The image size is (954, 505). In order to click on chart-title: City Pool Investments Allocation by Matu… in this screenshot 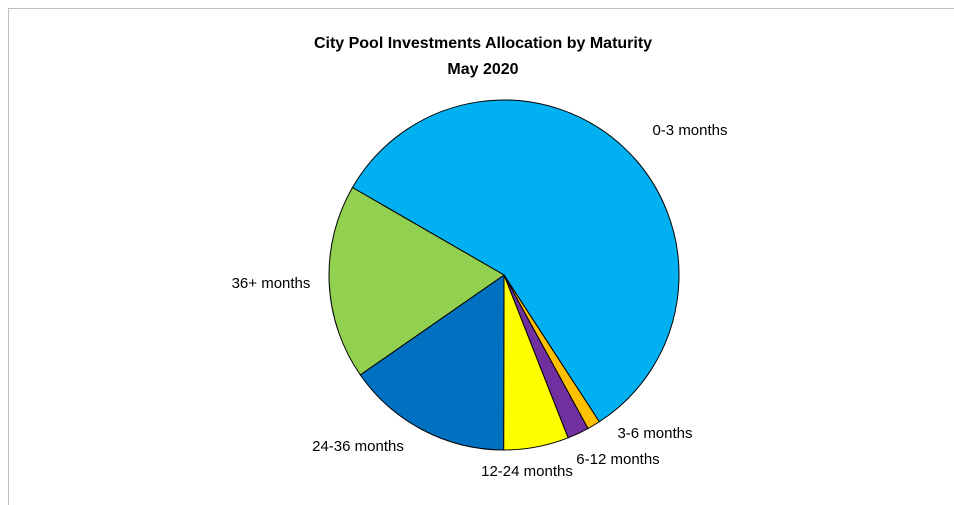, I will do `click(483, 43)`.